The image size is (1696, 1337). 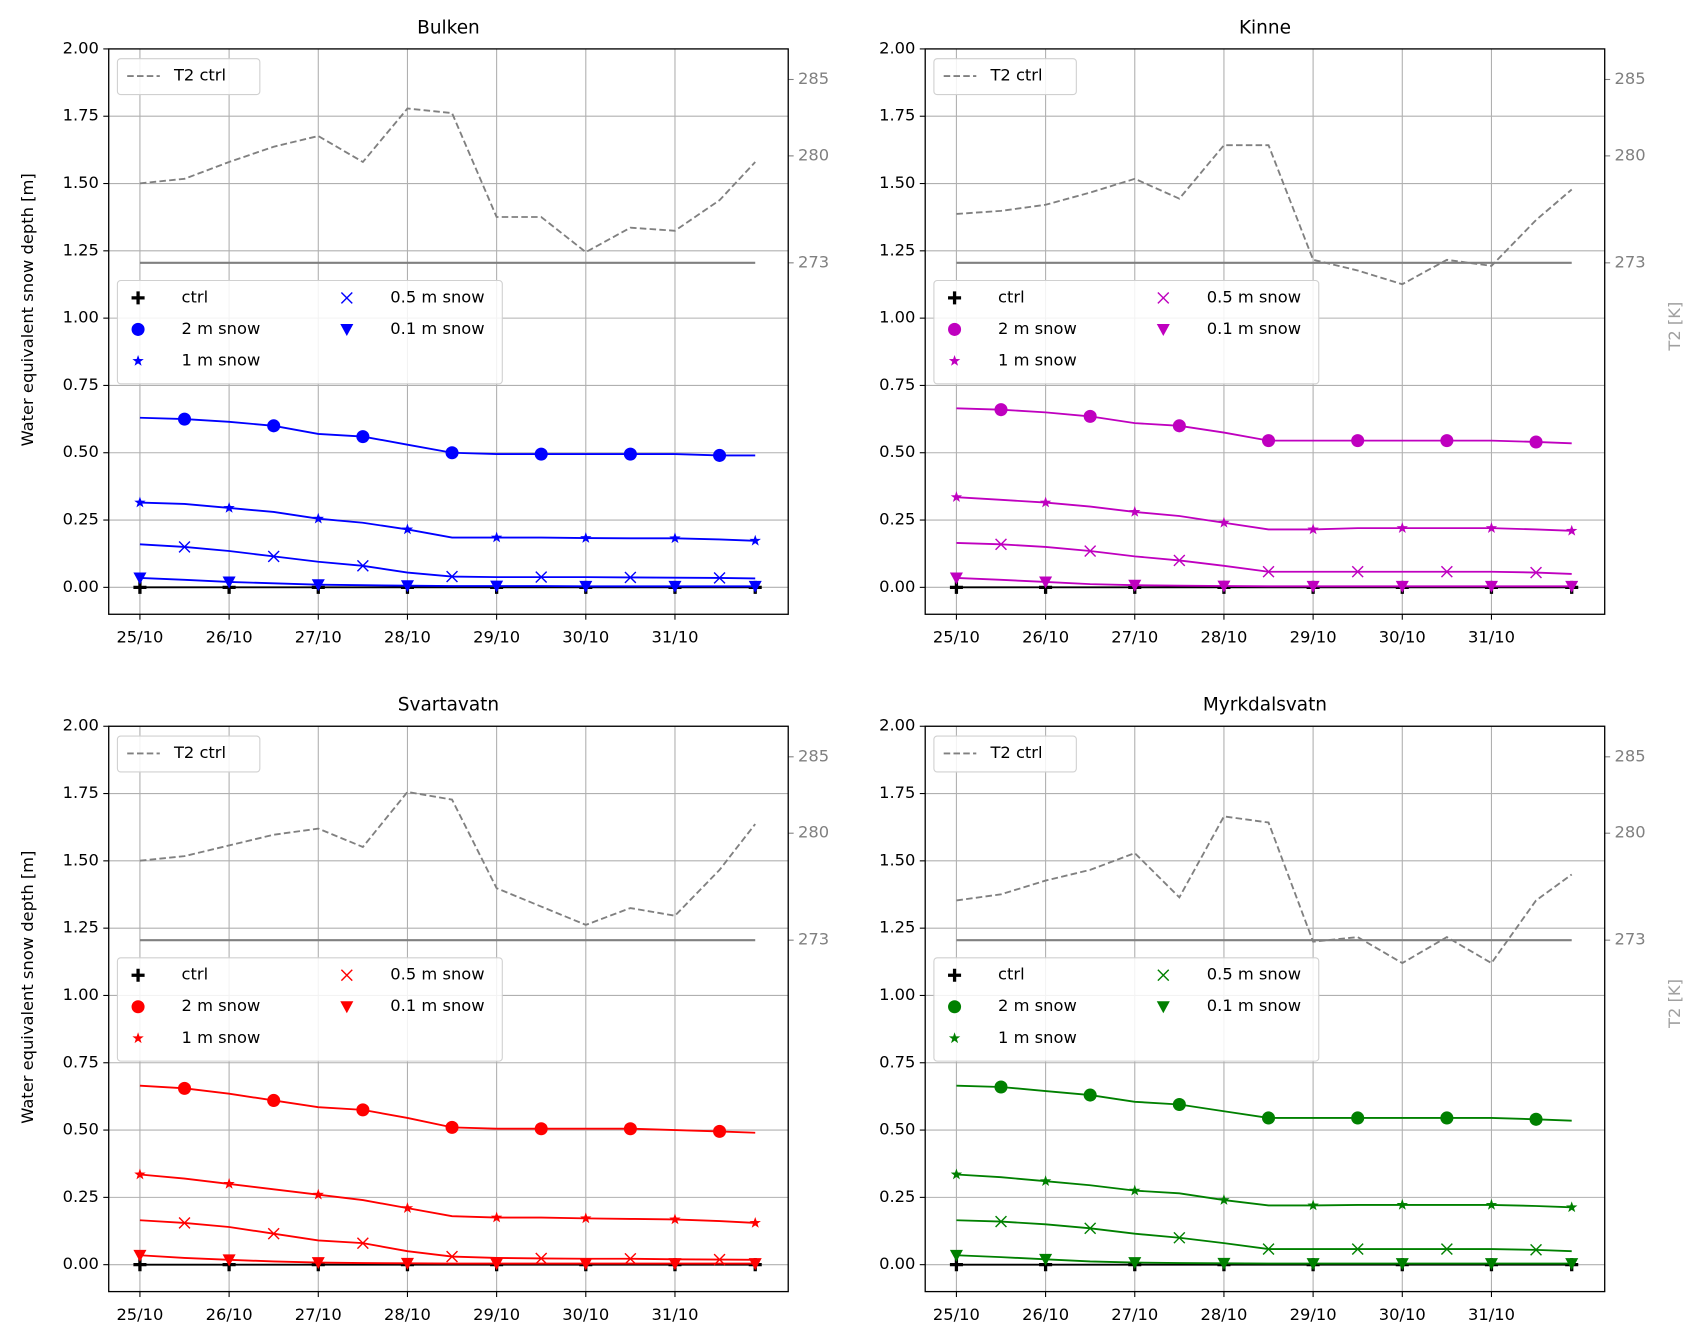 I want to click on legend-label: 0.5 m snow, so click(x=1254, y=296).